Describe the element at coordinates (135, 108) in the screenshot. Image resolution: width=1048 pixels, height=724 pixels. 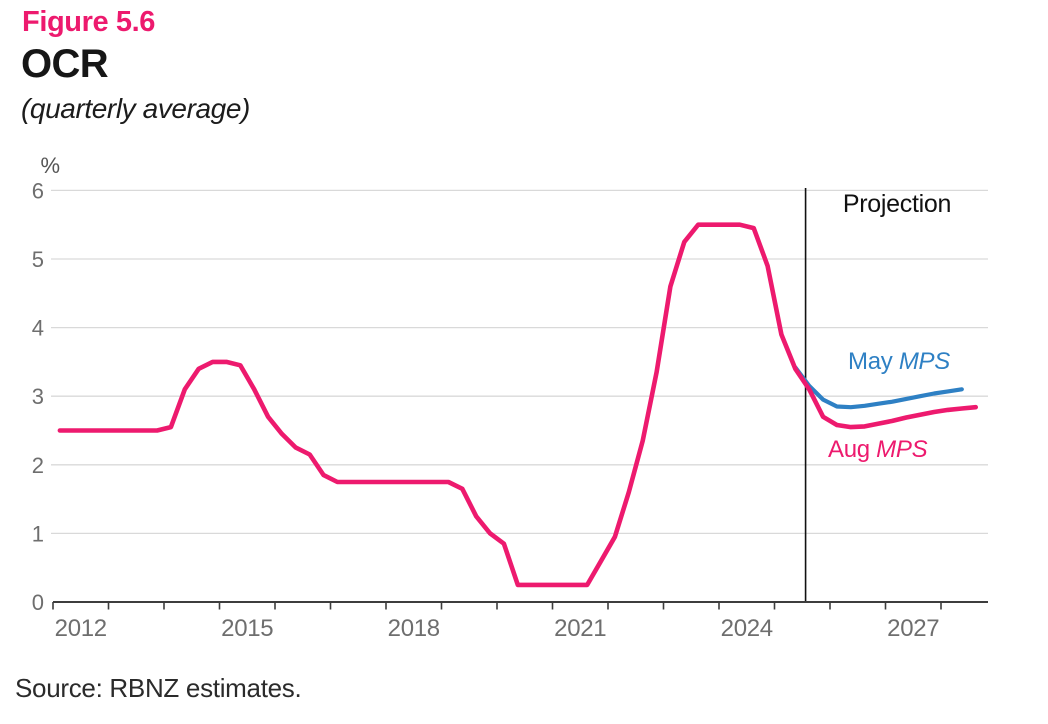
I see `chart-subtitle: (quarterly average)` at that location.